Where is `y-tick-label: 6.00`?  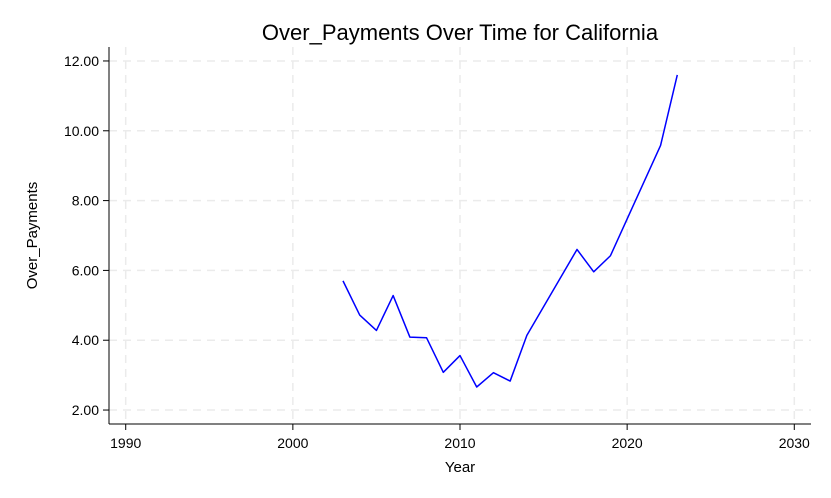
y-tick-label: 6.00 is located at coordinates (85, 270).